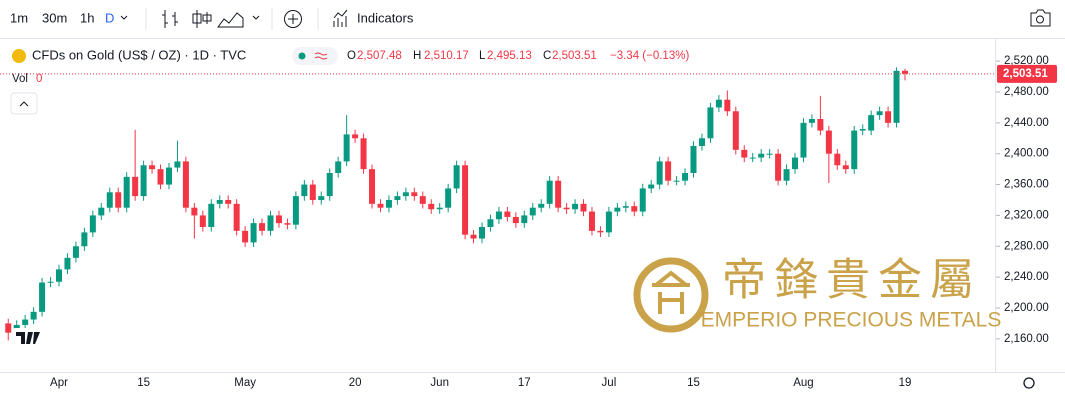  I want to click on tv-logo, so click(28, 338).